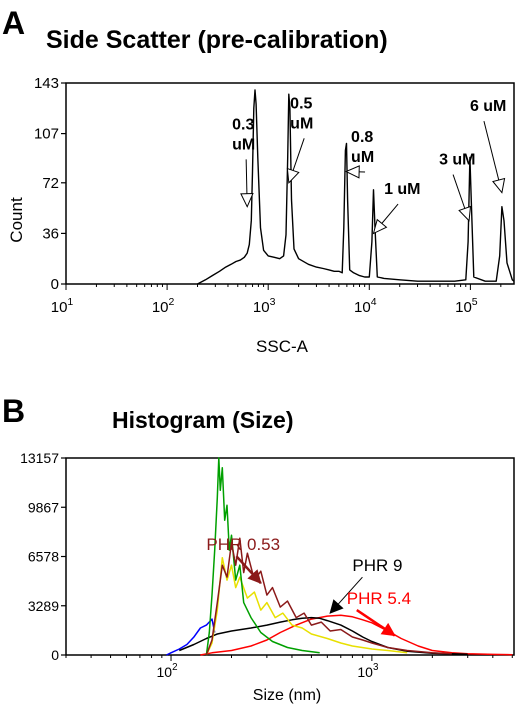 This screenshot has width=520, height=713. Describe the element at coordinates (466, 306) in the screenshot. I see `x-tick-label: 10⁵` at that location.